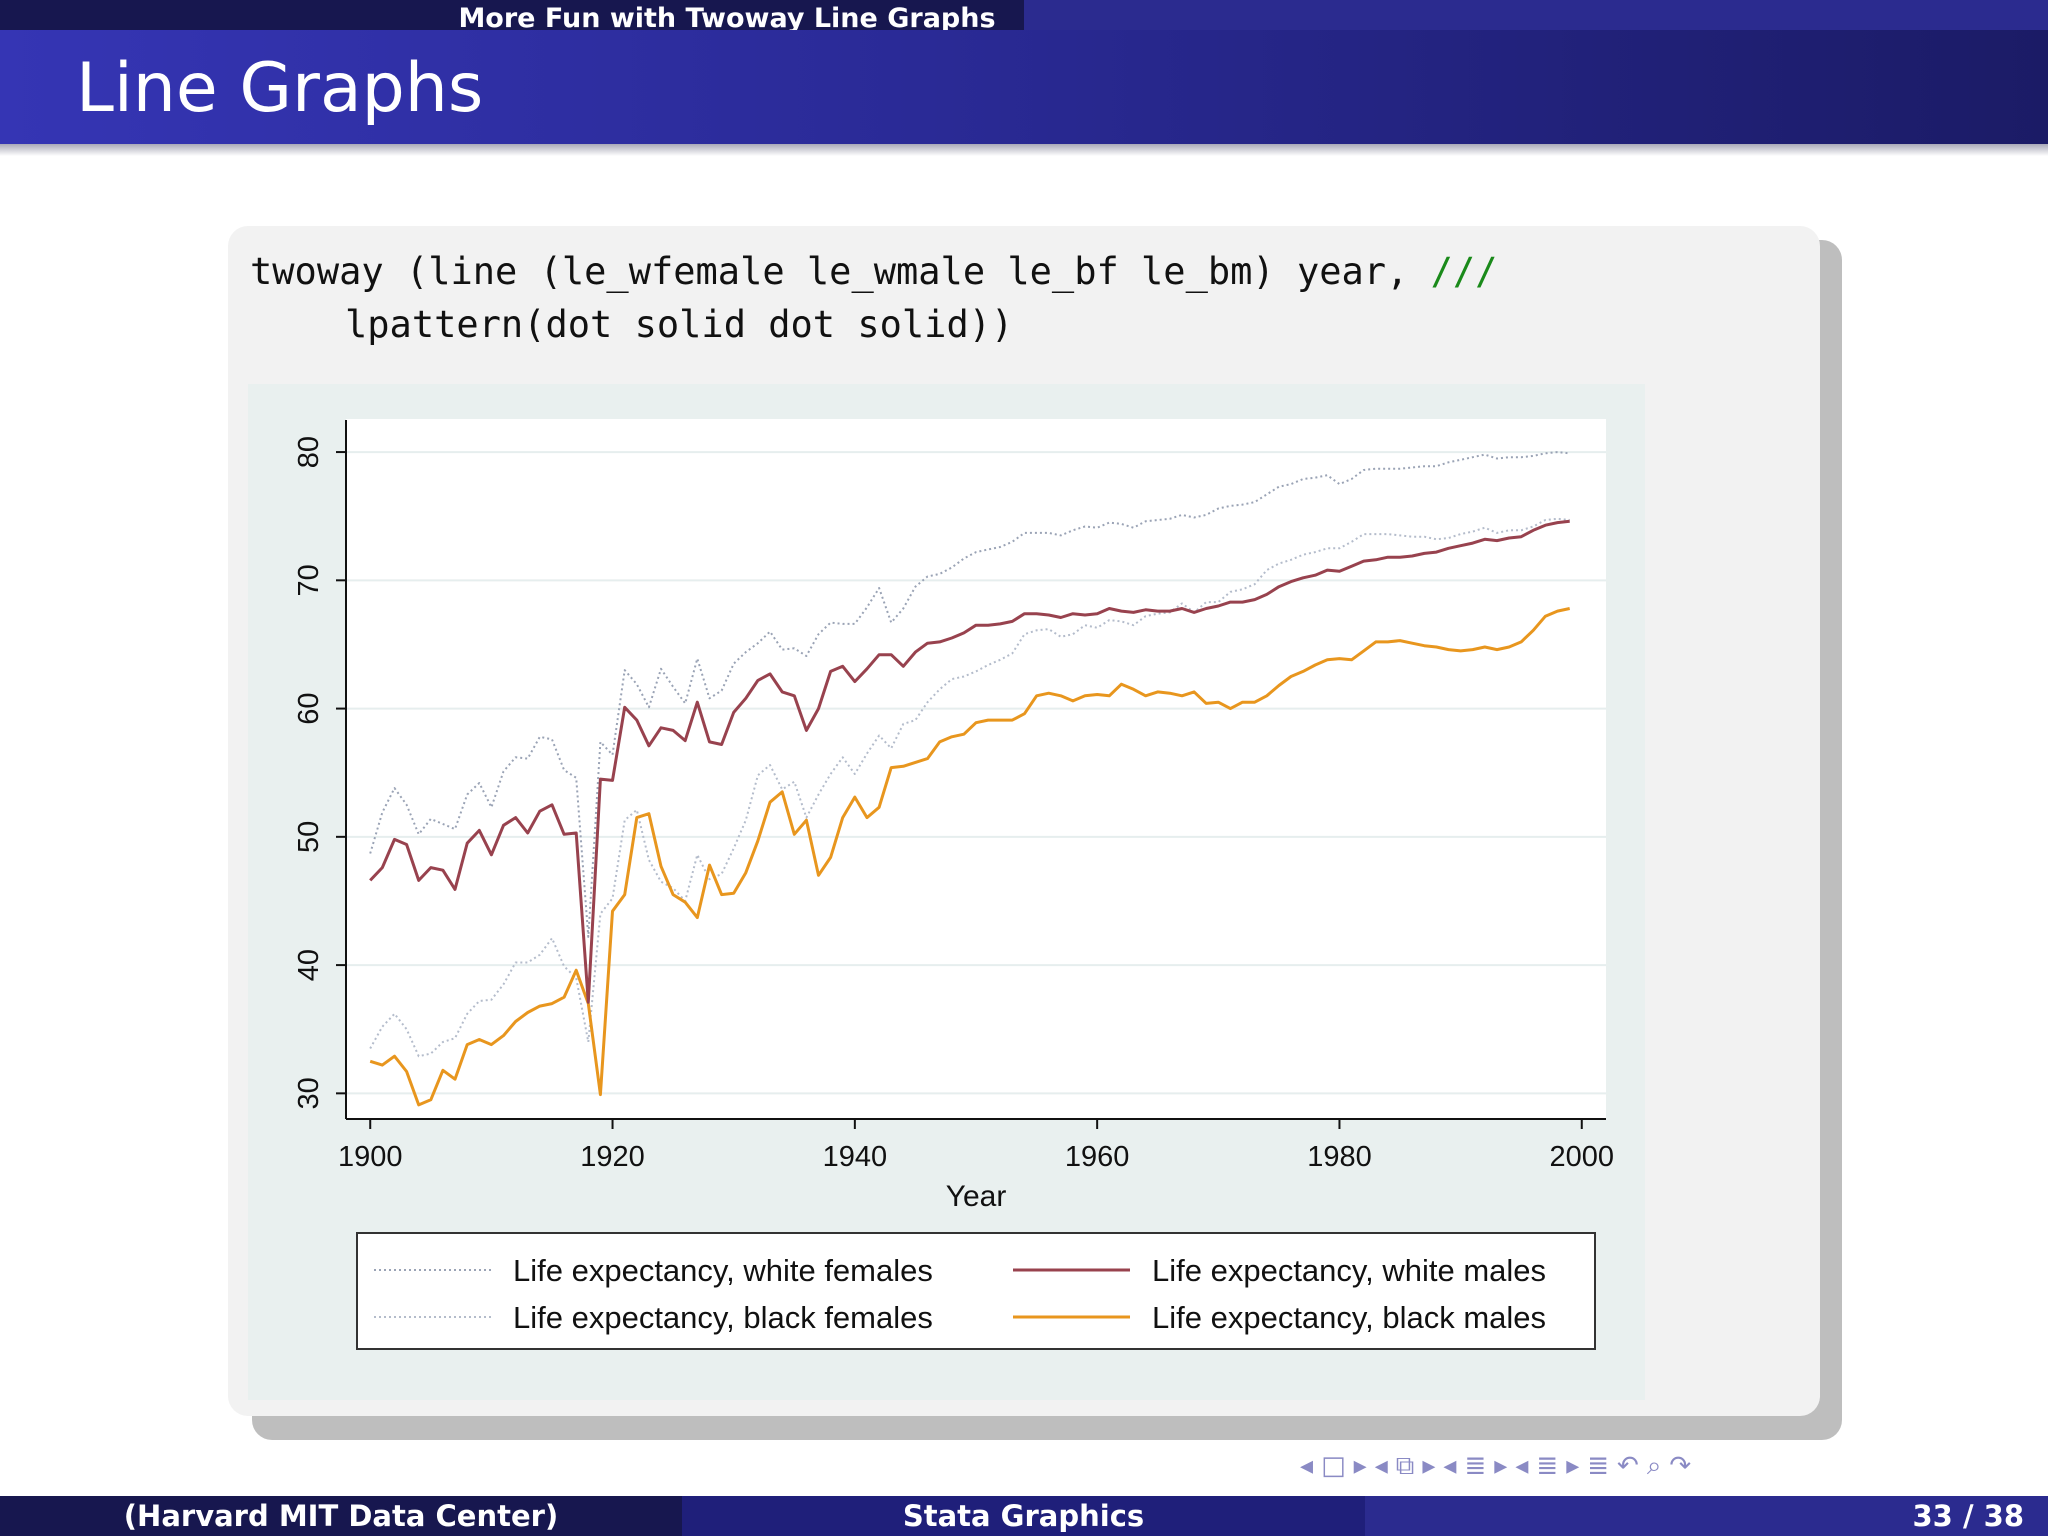 The height and width of the screenshot is (1536, 2048). I want to click on headline-bar: More Fun with Twoway Line Graphs, so click(1024, 15).